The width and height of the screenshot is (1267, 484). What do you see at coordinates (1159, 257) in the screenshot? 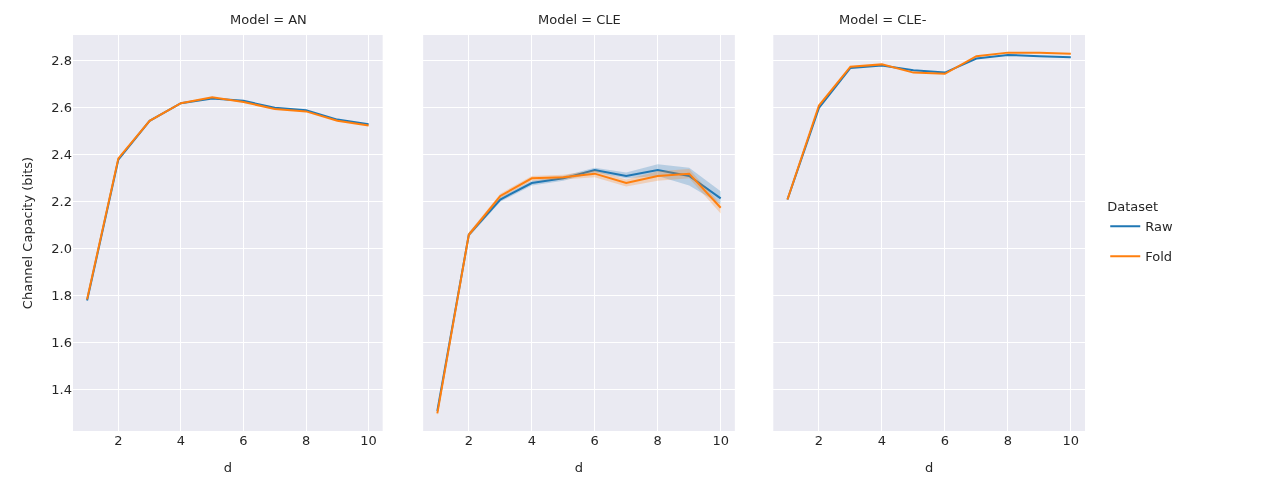
I see `legend-label: Fold` at bounding box center [1159, 257].